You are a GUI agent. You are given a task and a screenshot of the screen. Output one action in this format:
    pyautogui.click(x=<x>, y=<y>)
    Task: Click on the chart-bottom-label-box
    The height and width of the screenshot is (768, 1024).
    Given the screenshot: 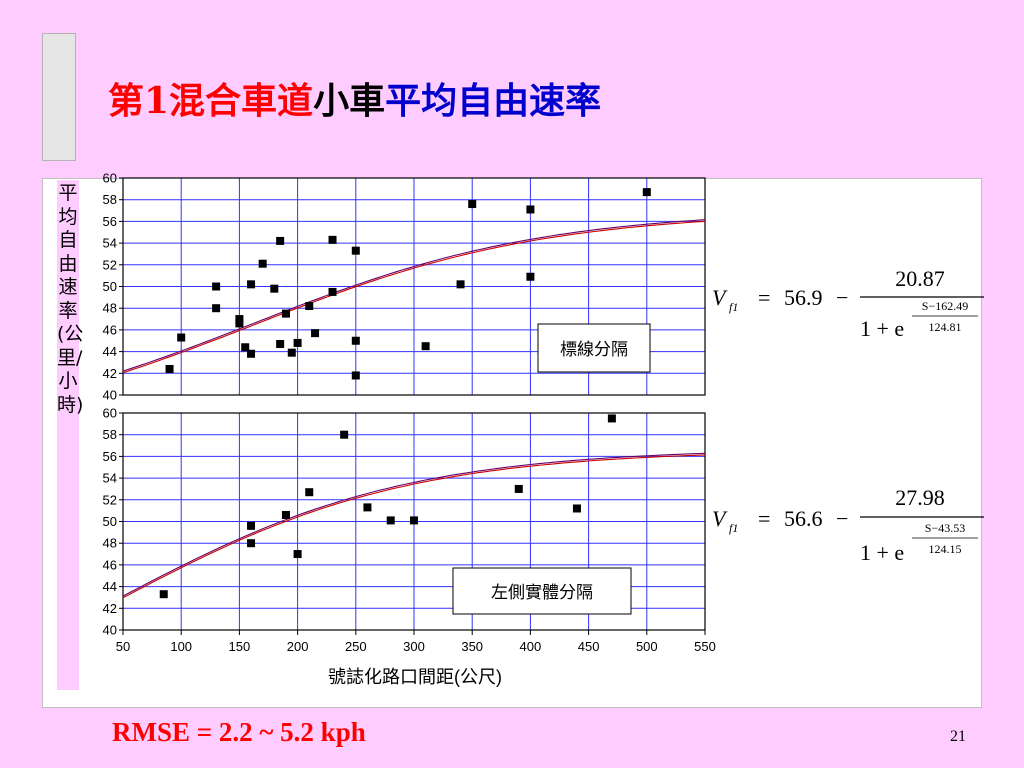 What is the action you would take?
    pyautogui.click(x=542, y=591)
    